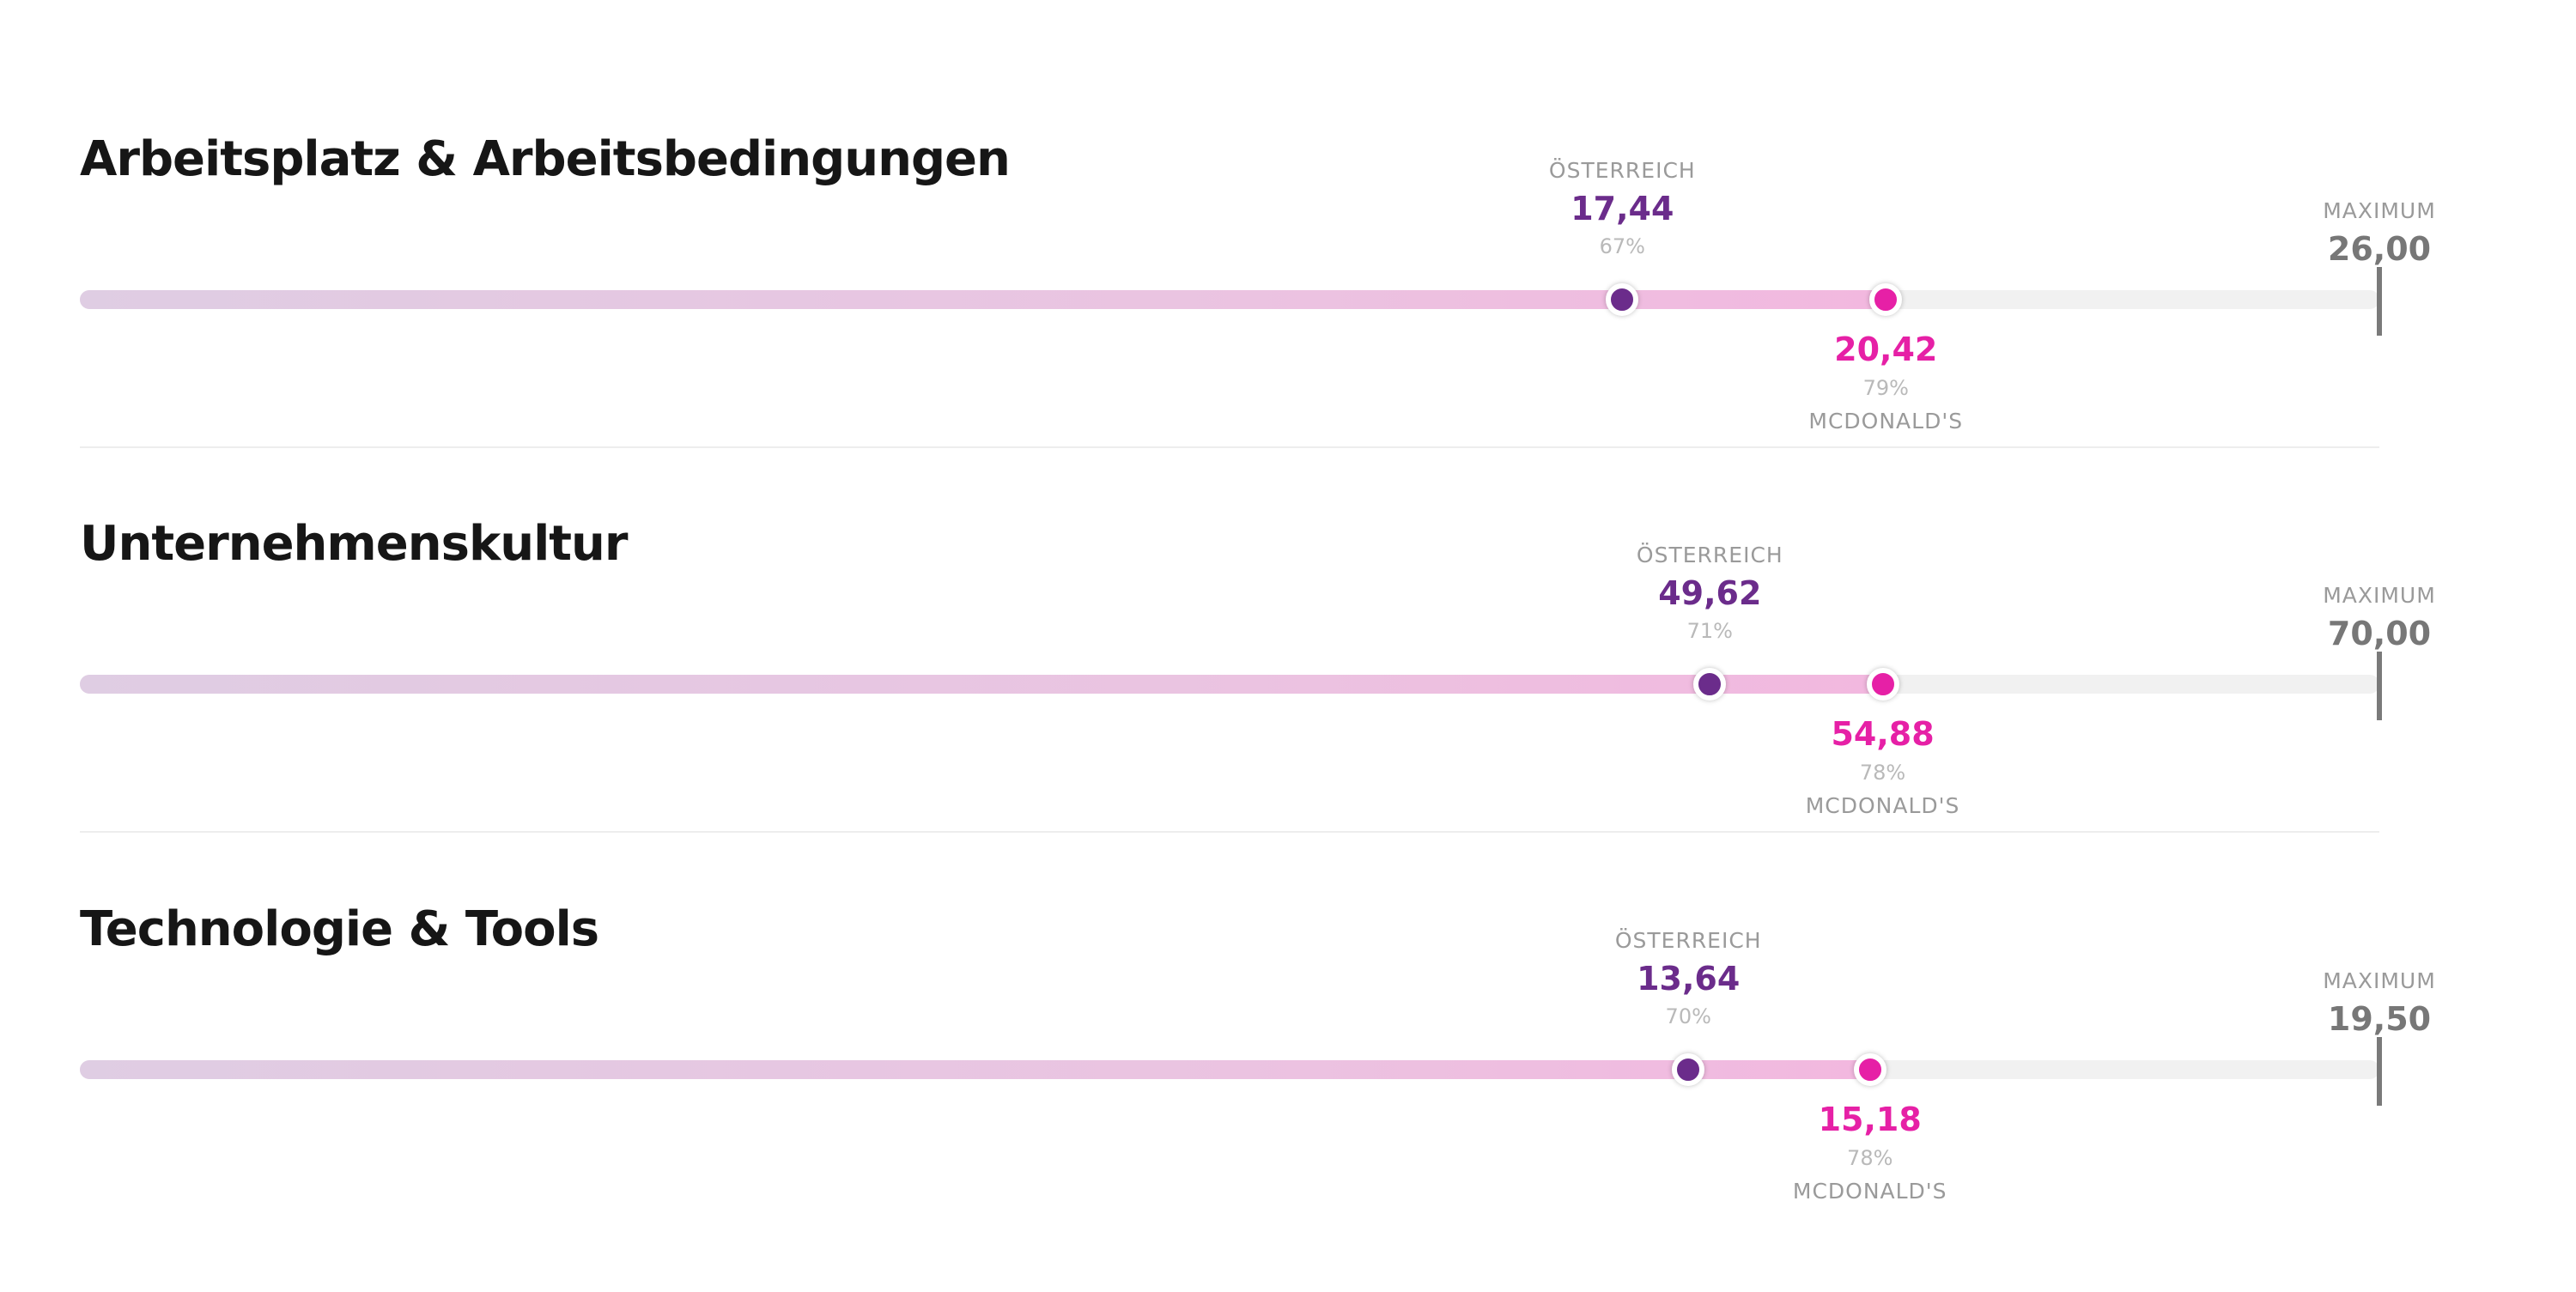  I want to click on maximum-value: 19,50, so click(2379, 1019).